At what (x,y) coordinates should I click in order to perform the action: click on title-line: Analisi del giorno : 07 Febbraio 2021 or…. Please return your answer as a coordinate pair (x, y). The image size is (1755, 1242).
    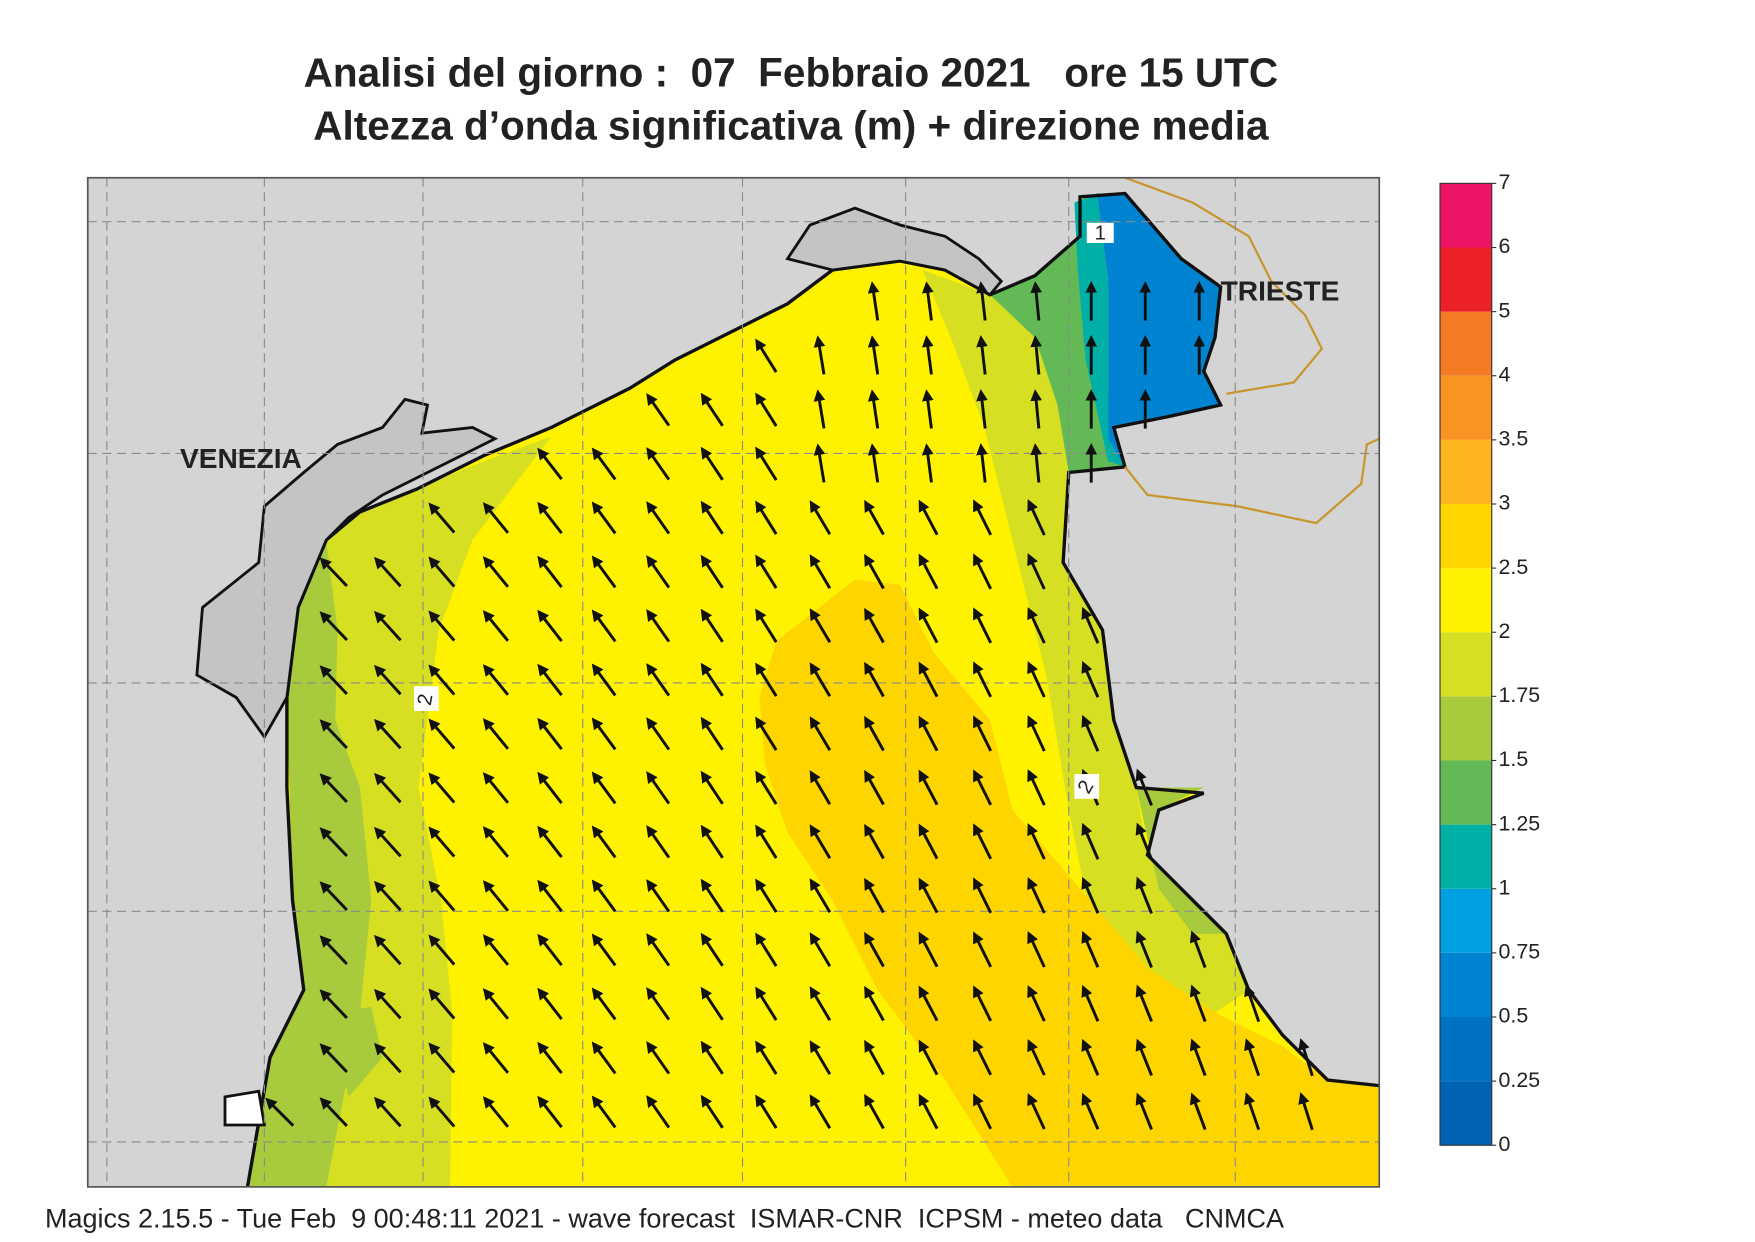
    Looking at the image, I should click on (791, 73).